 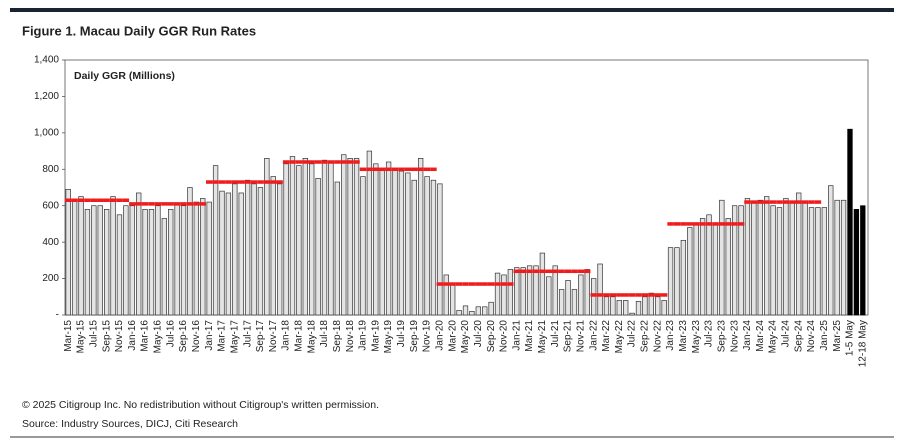 I want to click on annotation: Daily GGR (Millions), so click(x=124, y=76).